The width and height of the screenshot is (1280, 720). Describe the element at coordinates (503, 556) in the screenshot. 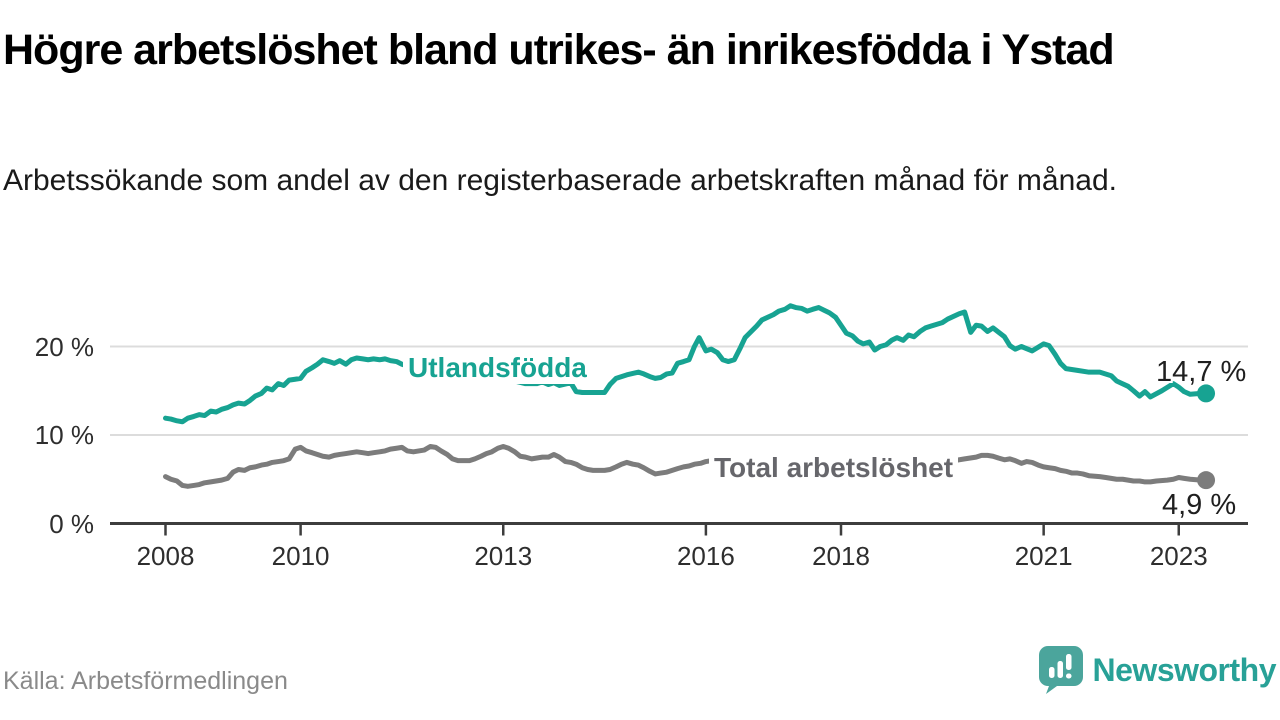

I see `x-tick-label: 2013` at that location.